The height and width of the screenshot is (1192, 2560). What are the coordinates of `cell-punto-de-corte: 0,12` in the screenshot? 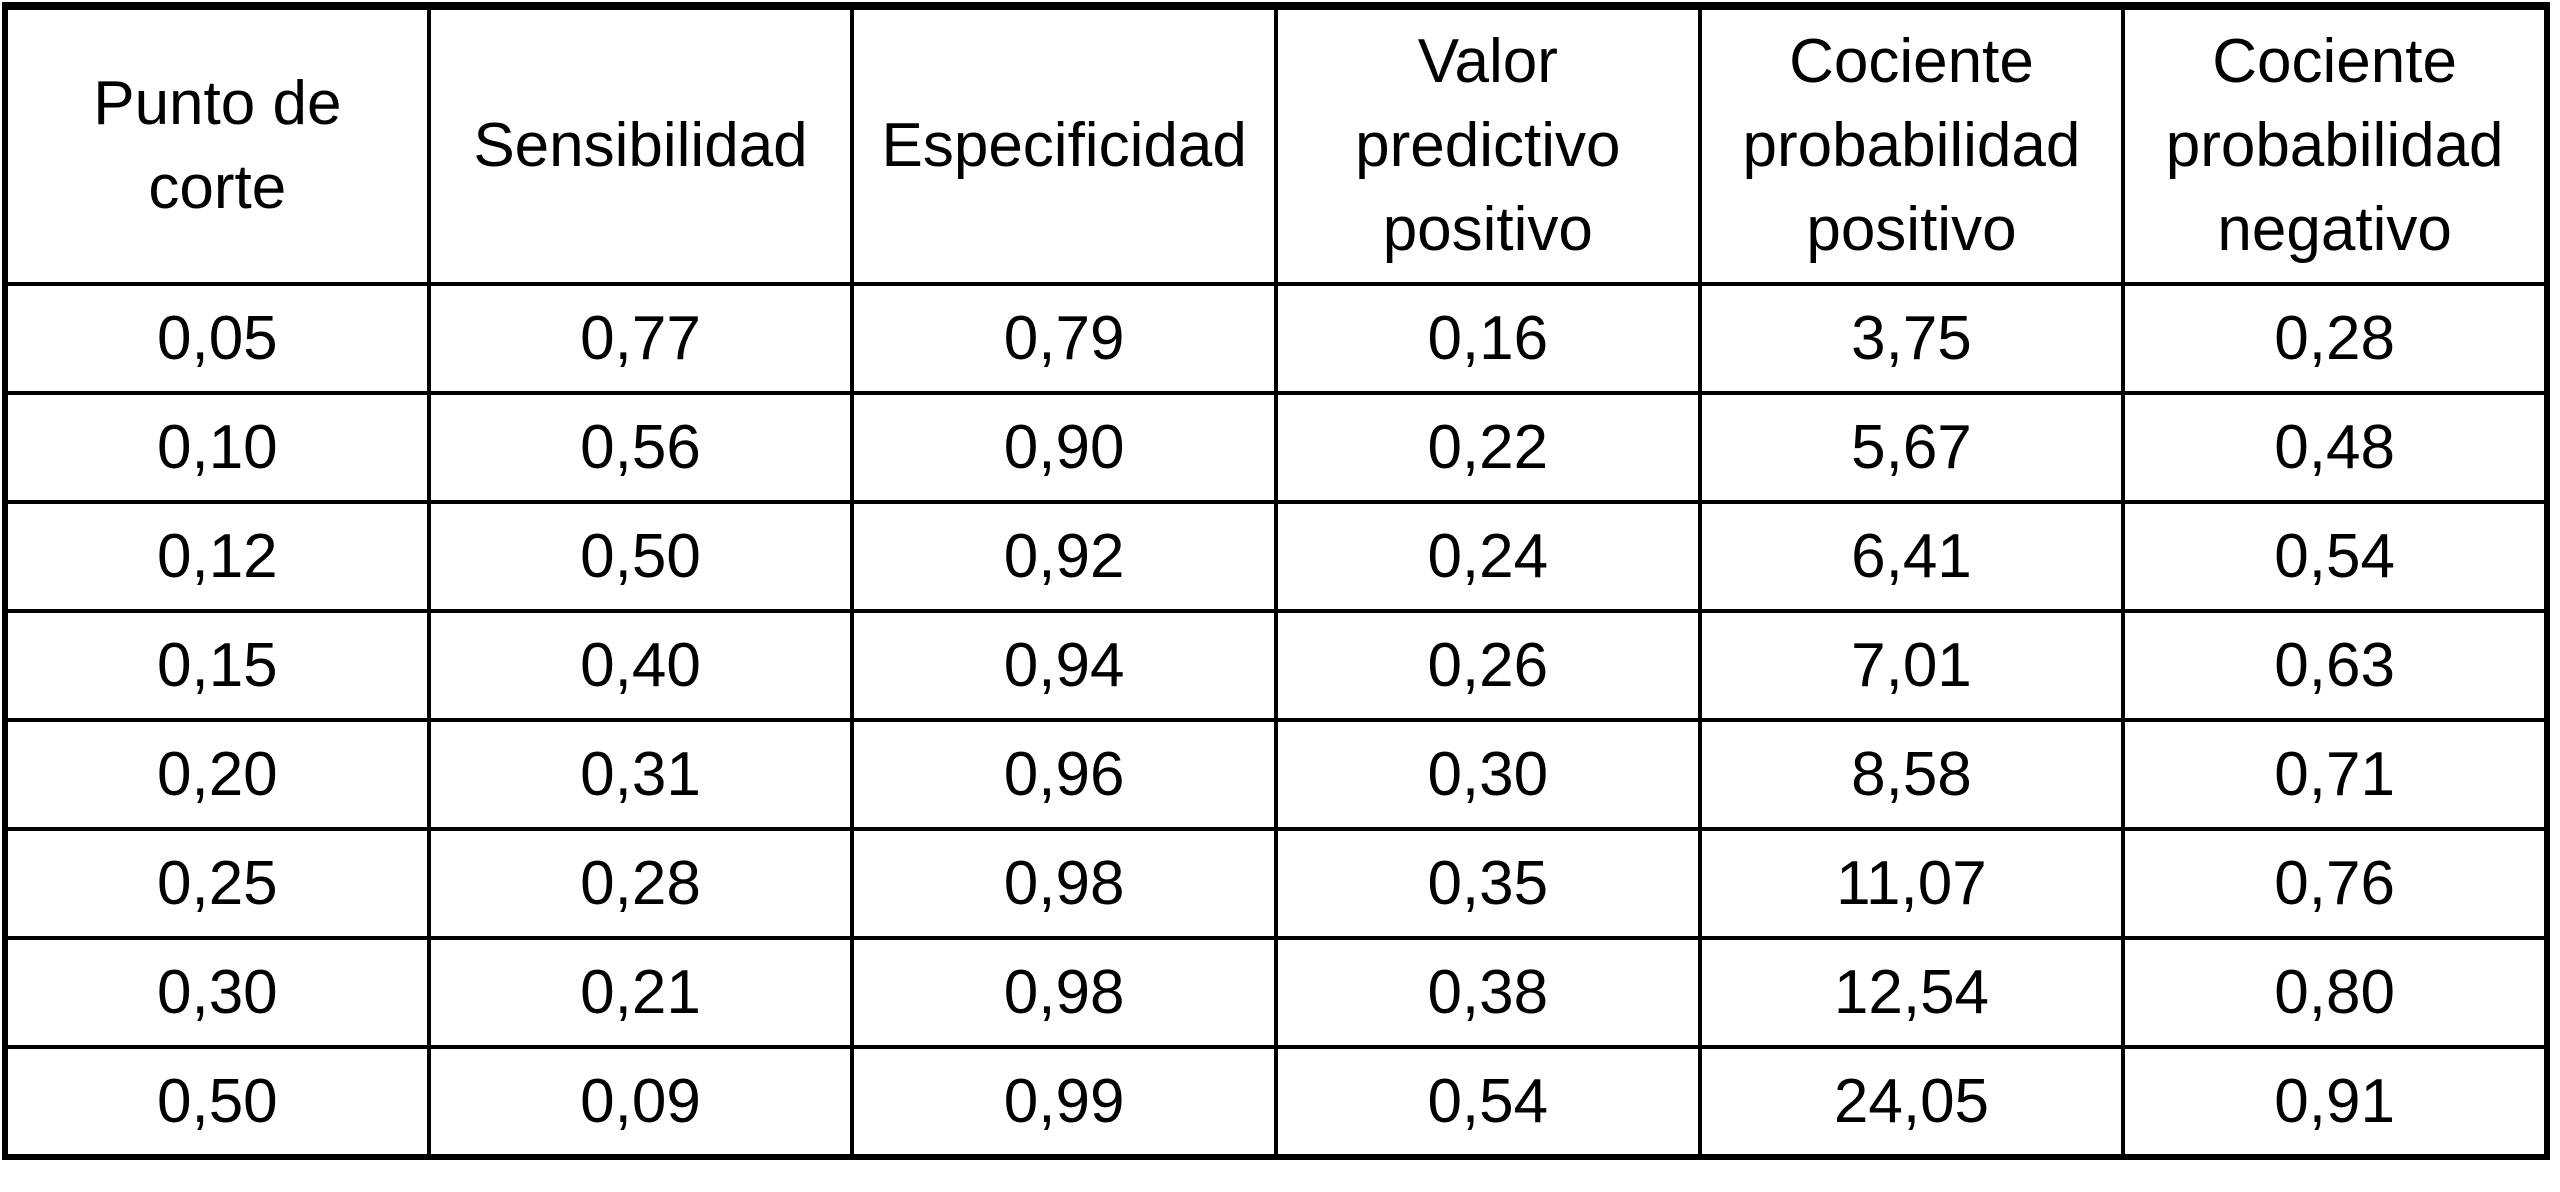 It's located at (217, 556).